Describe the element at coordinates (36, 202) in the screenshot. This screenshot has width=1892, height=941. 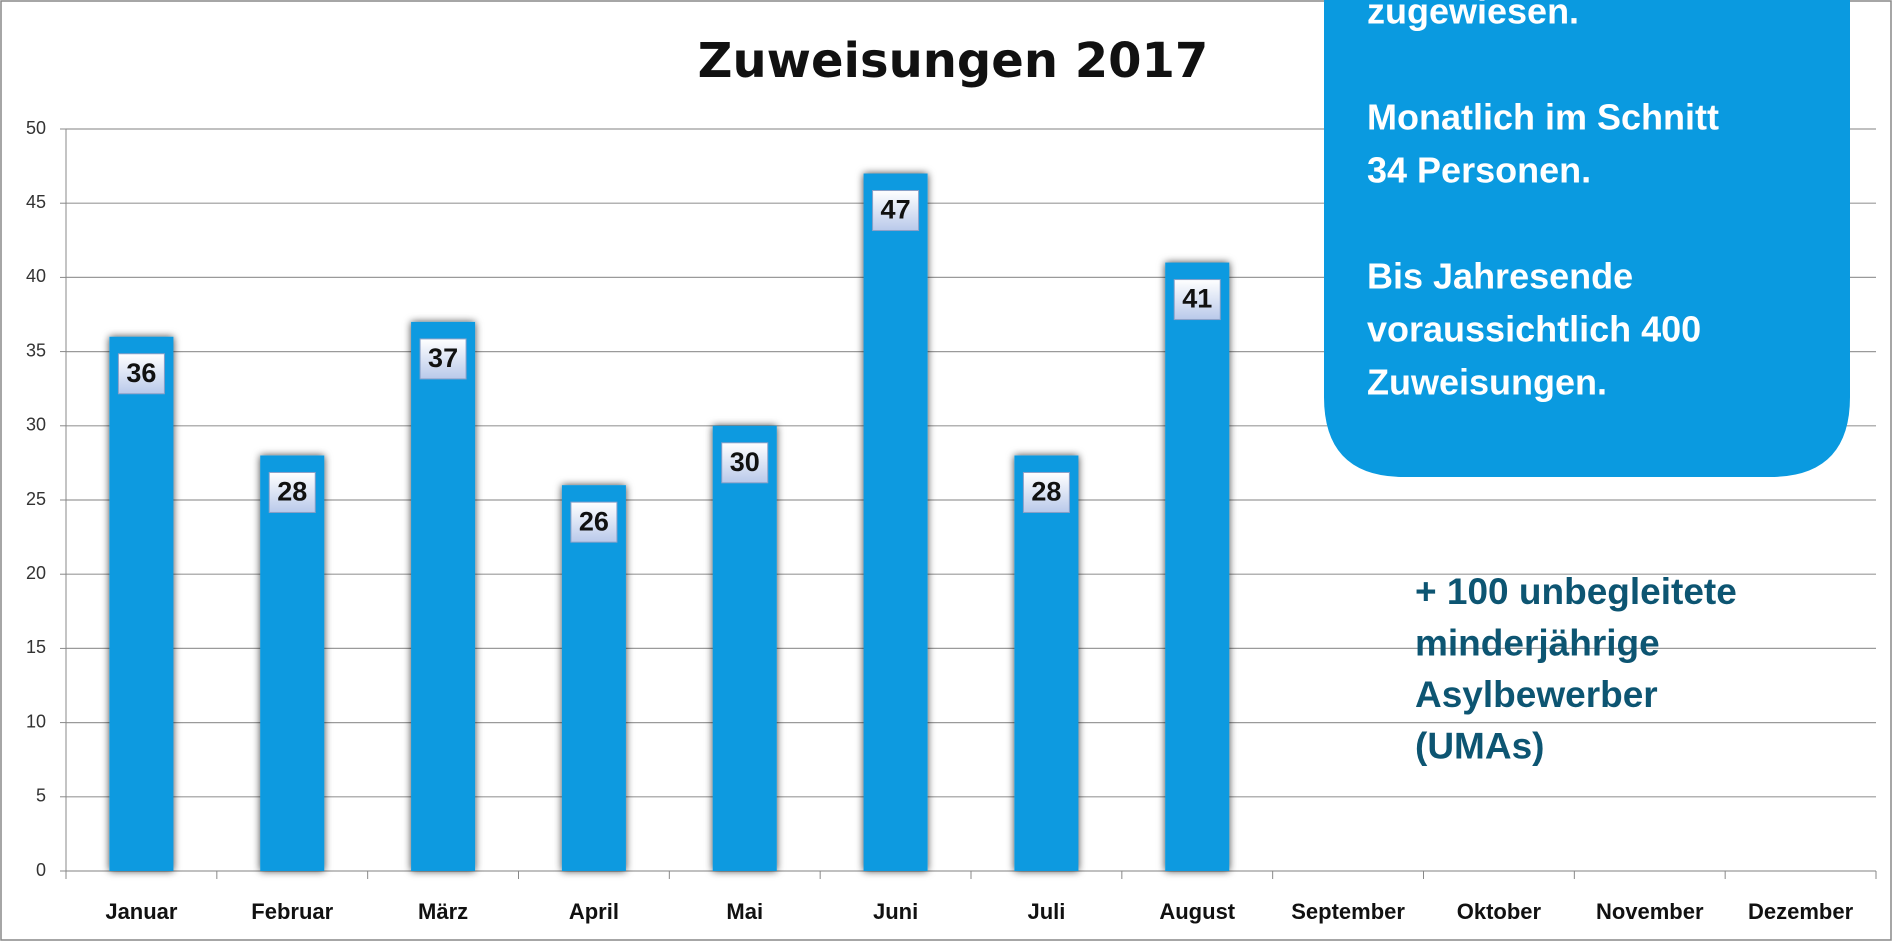
I see `y-tick-label: 45` at that location.